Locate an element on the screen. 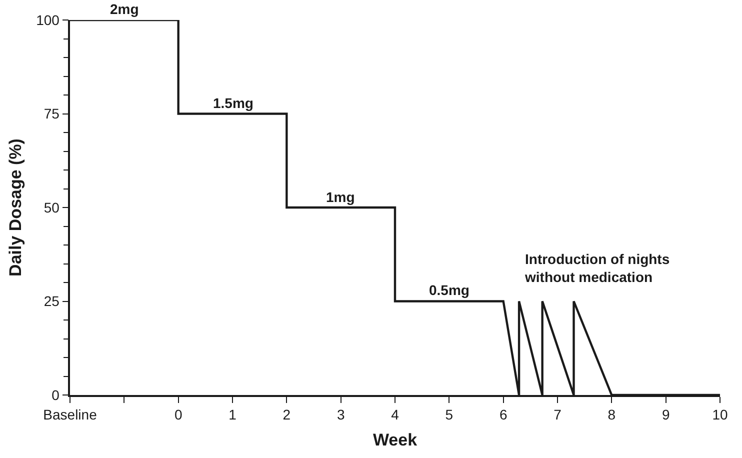 This screenshot has height=458, width=742. x-tick-label: 7 is located at coordinates (558, 414).